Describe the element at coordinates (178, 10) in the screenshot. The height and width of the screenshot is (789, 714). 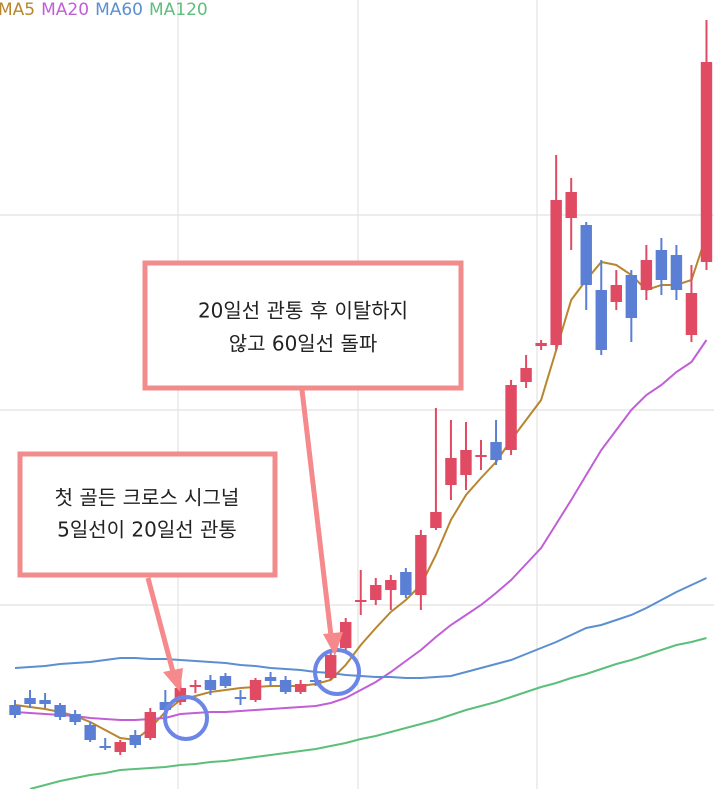
I see `legend-entry: MA120` at that location.